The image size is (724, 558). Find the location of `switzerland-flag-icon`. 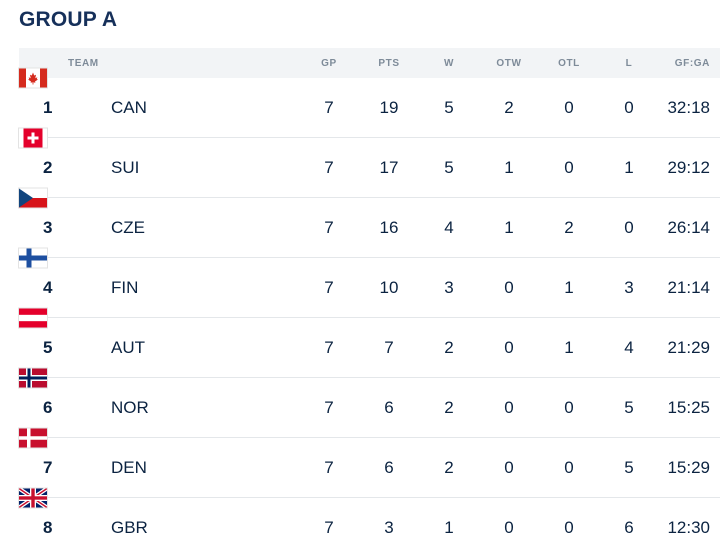

switzerland-flag-icon is located at coordinates (33, 138).